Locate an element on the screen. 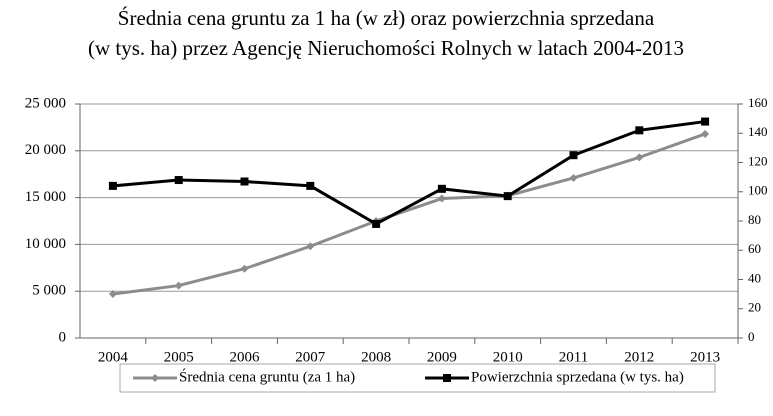 Image resolution: width=773 pixels, height=416 pixels. y2-tick-label: 60 is located at coordinates (754, 248).